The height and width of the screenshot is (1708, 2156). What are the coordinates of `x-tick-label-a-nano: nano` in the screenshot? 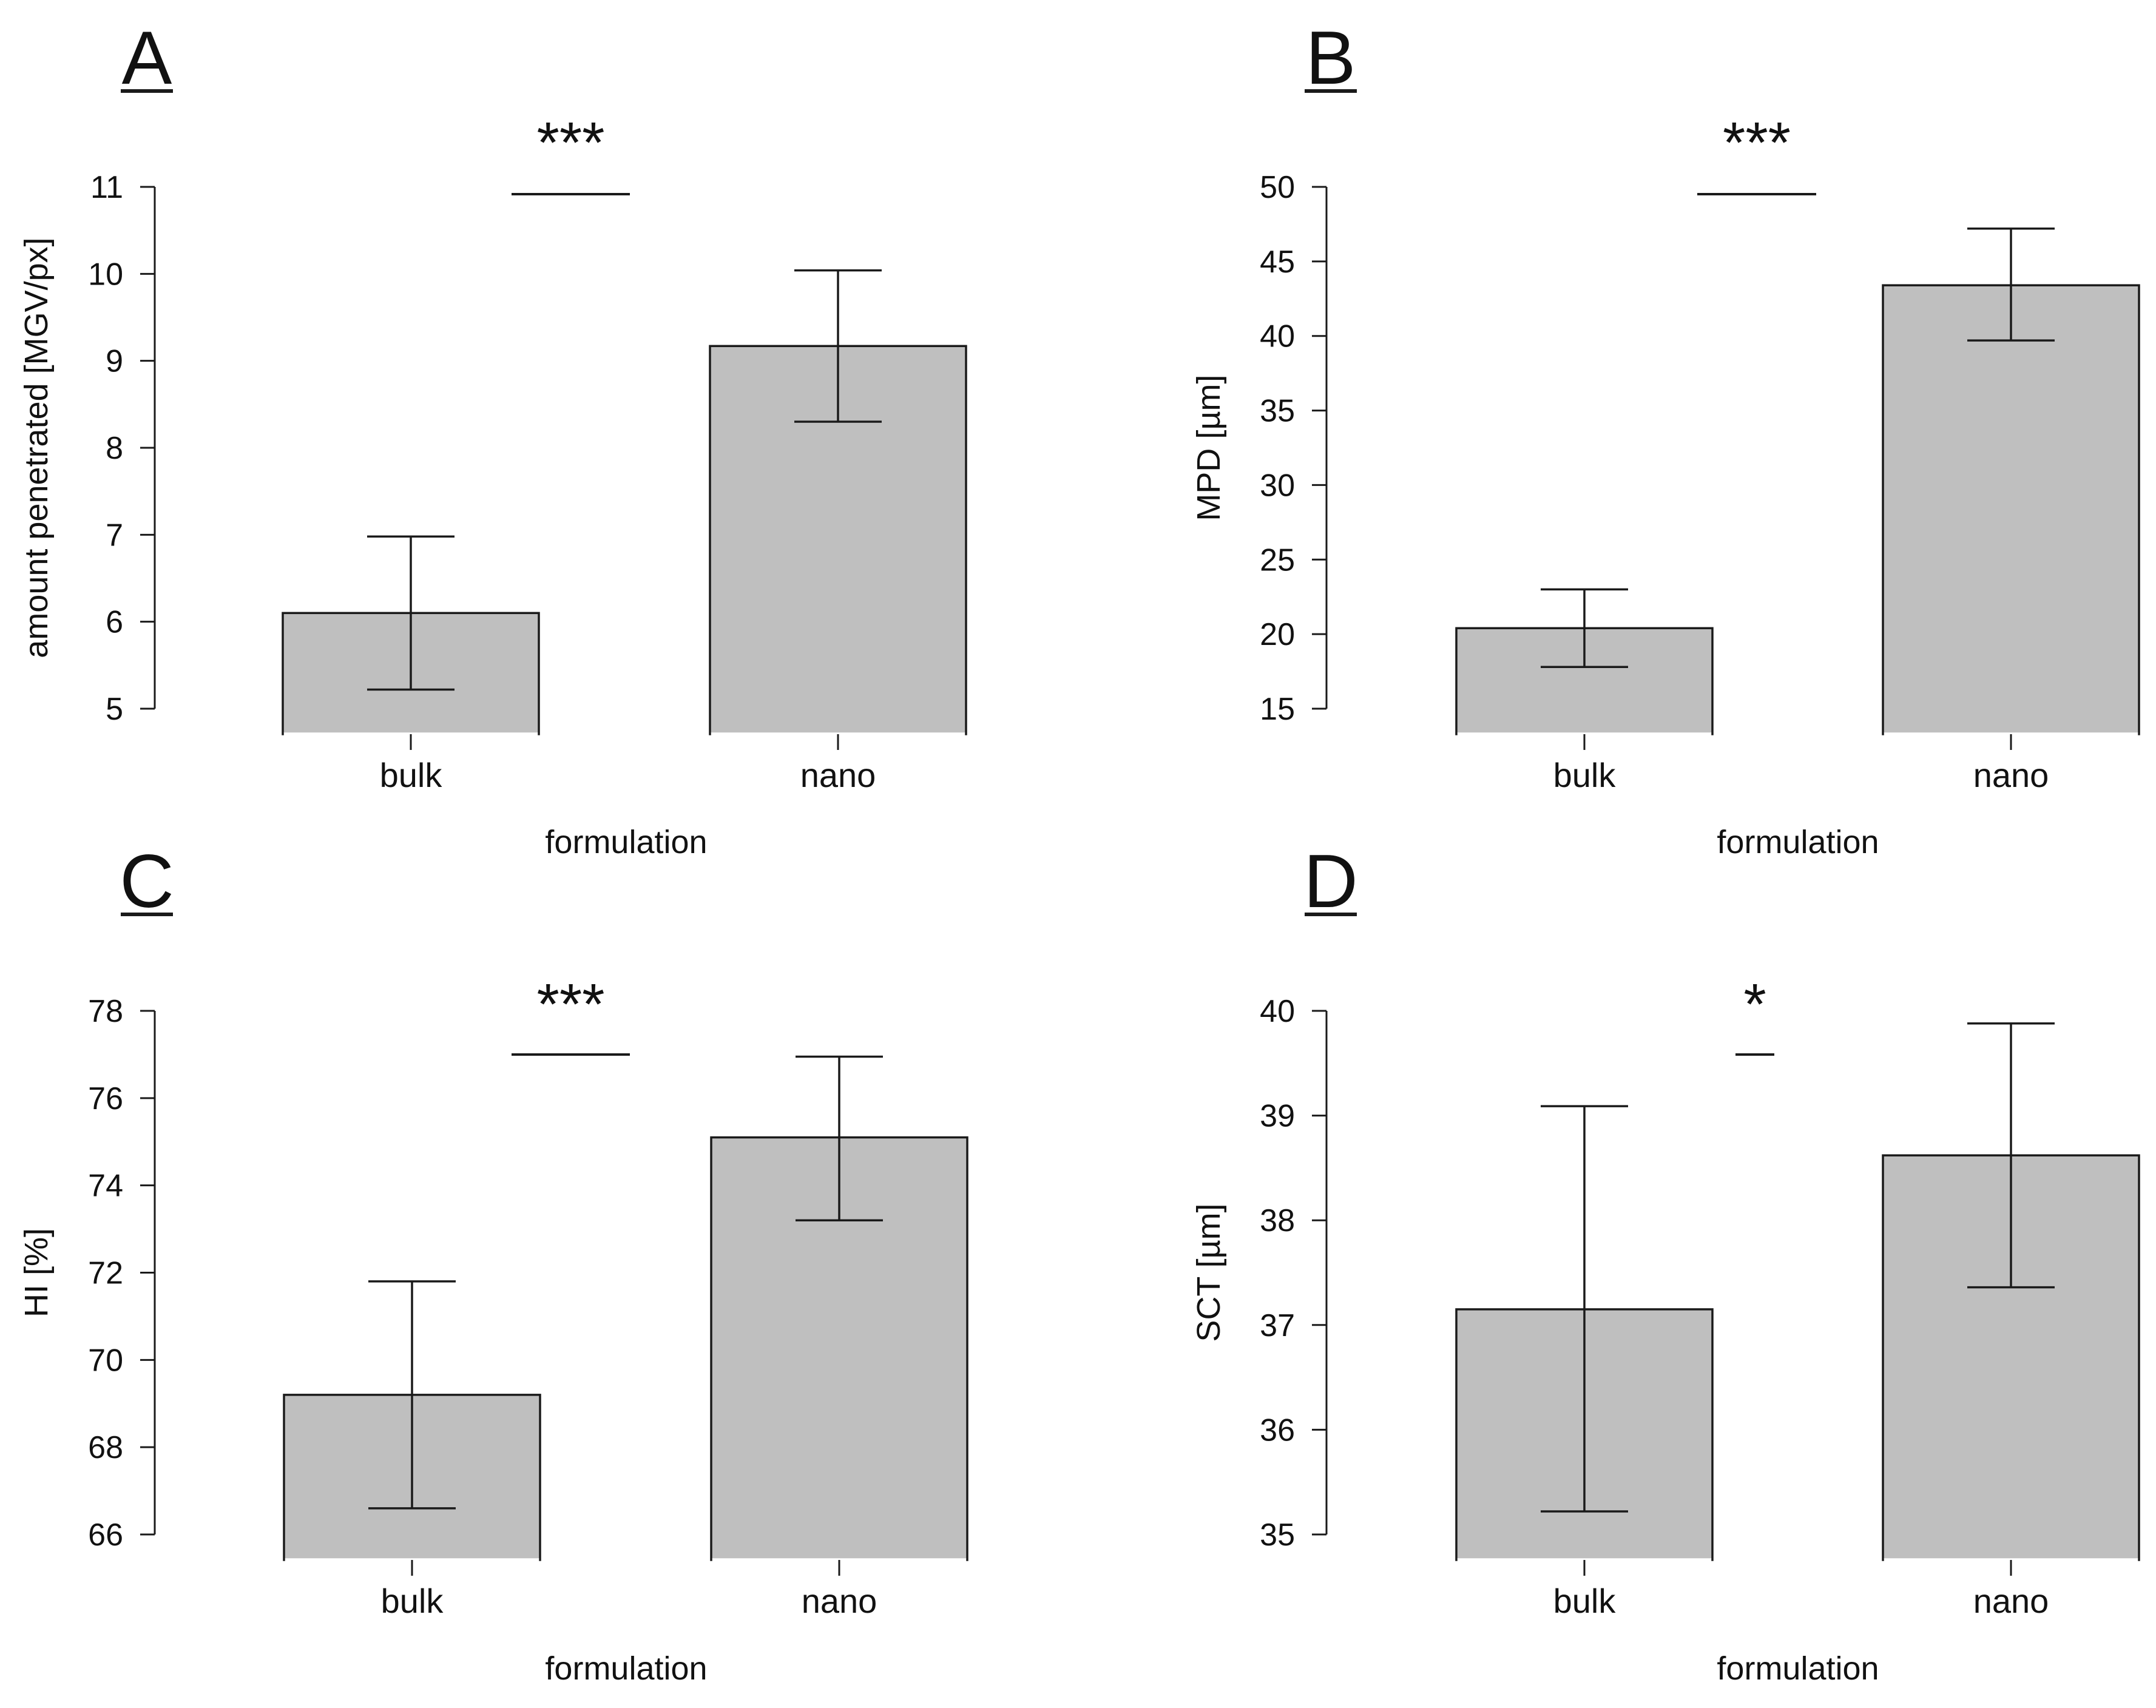 It's located at (838, 775).